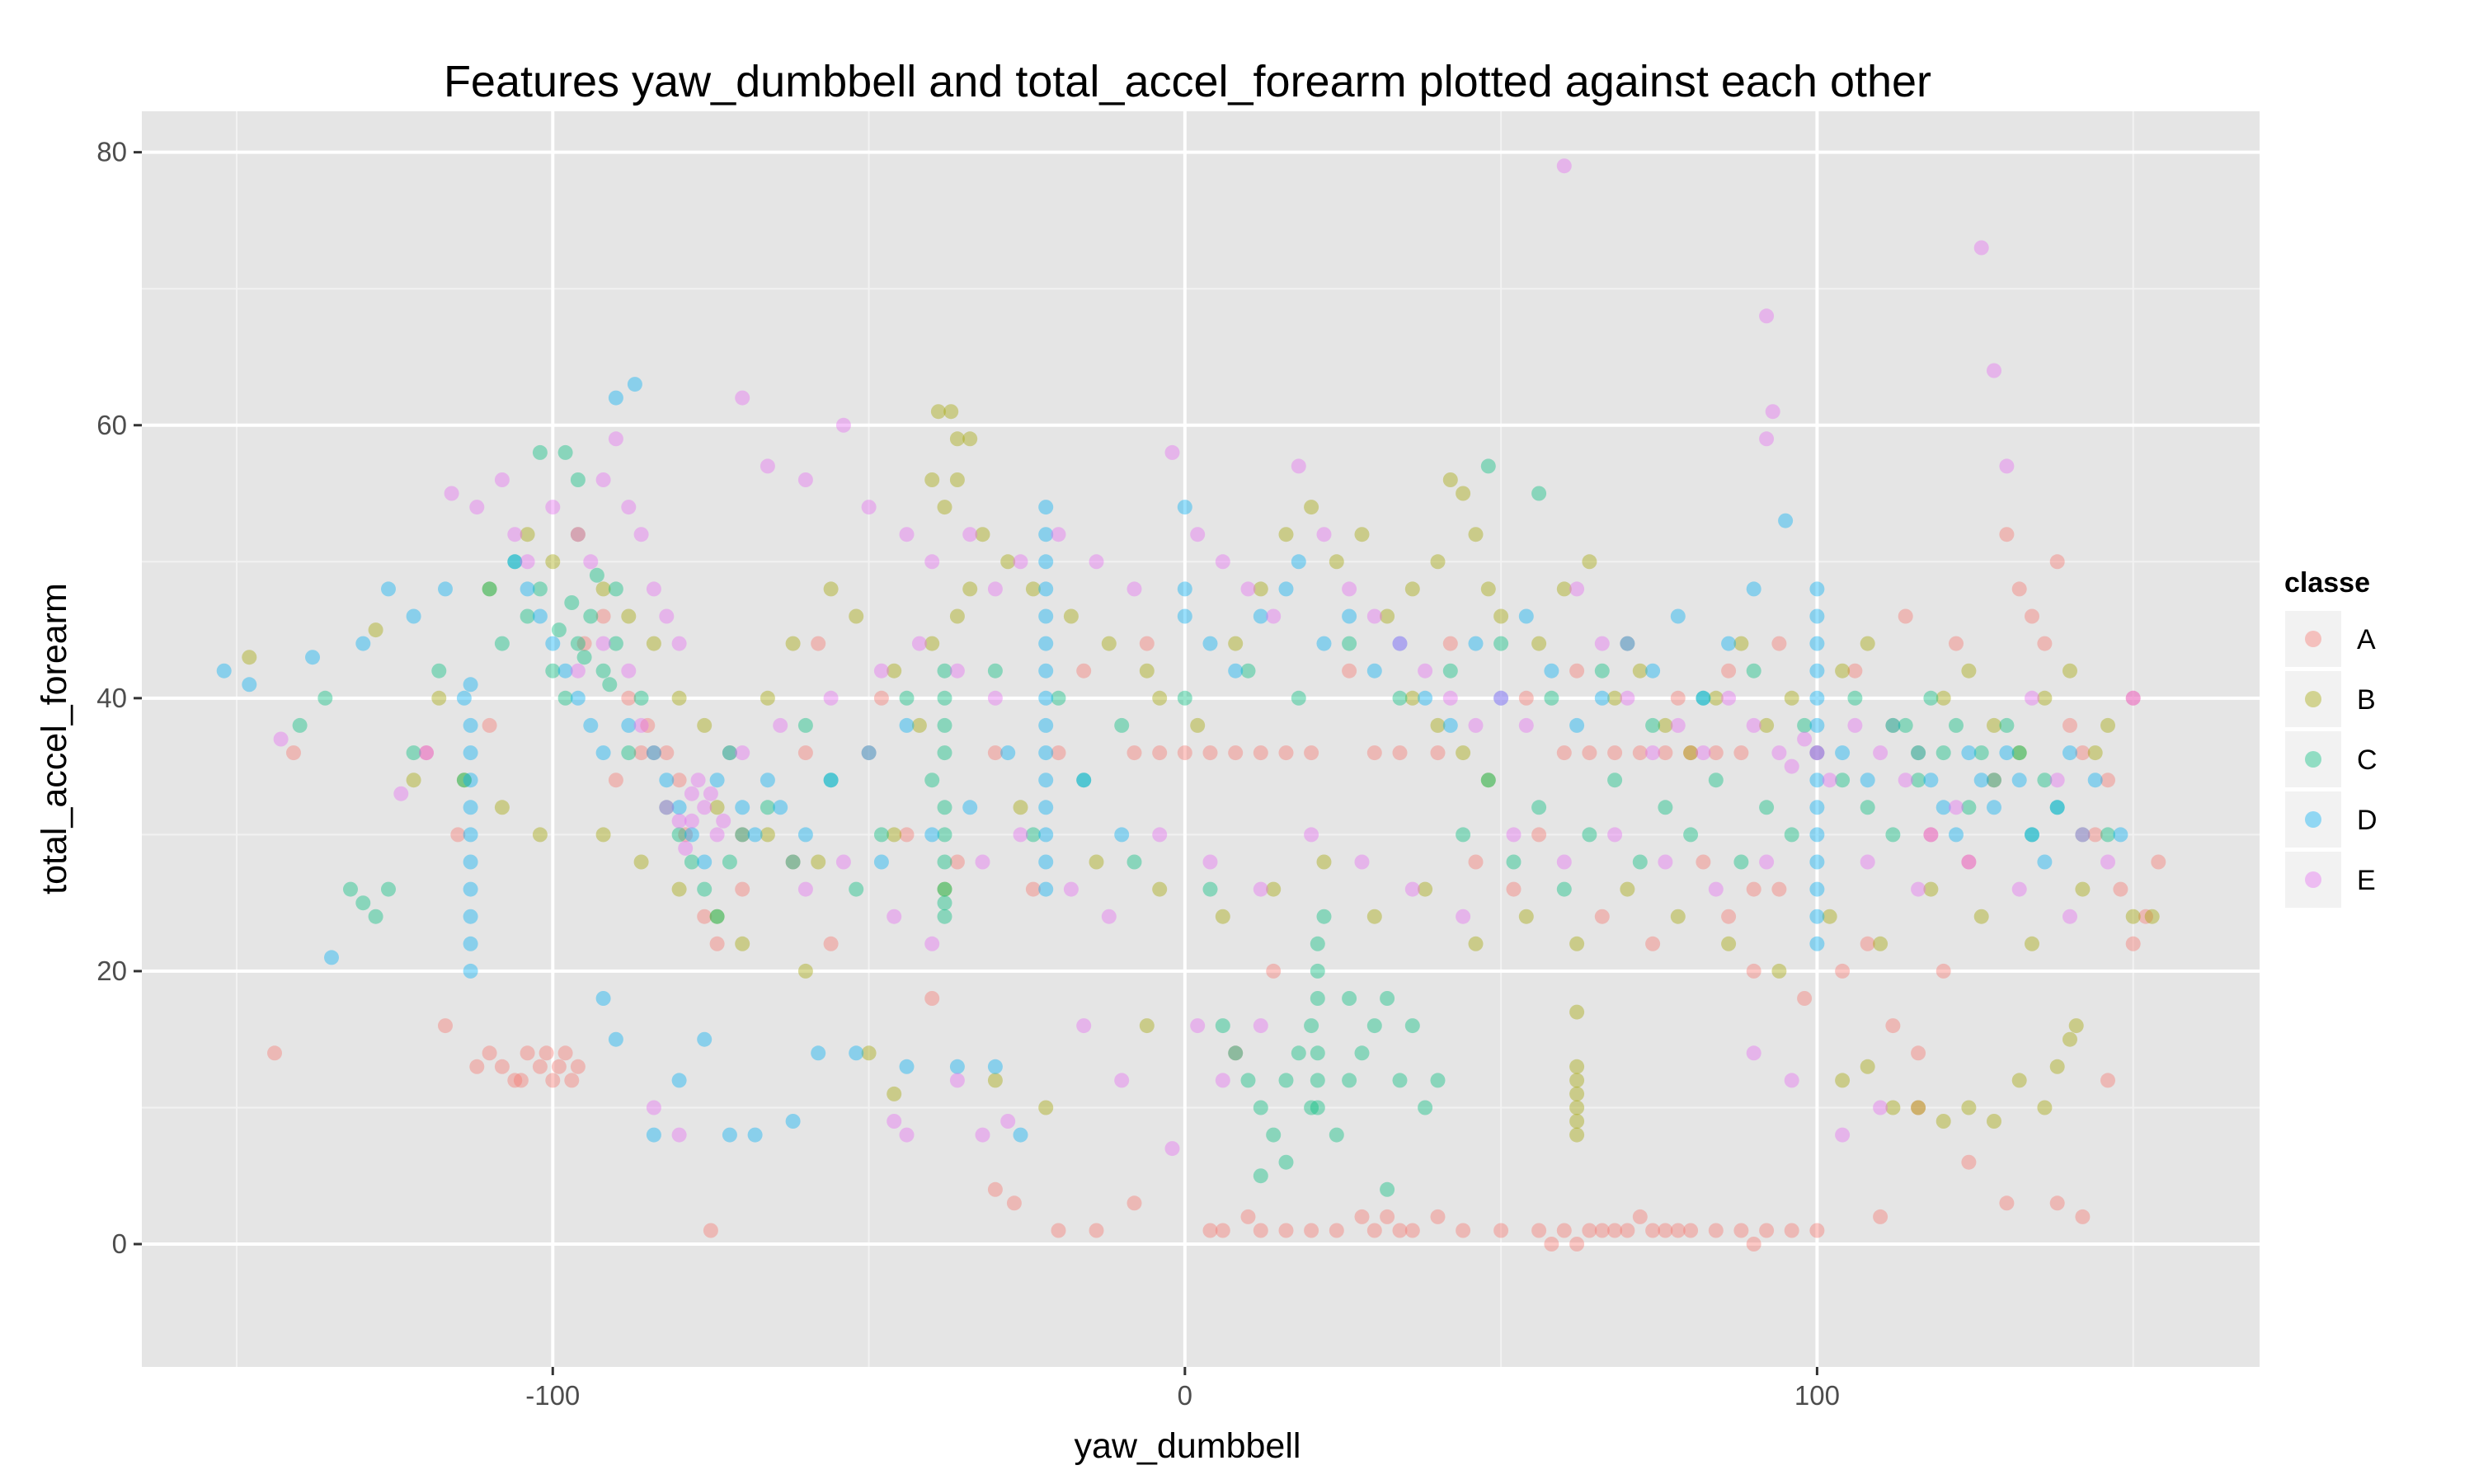 Image resolution: width=2474 pixels, height=1484 pixels. Describe the element at coordinates (2313, 699) in the screenshot. I see `legend-swatch-B` at that location.